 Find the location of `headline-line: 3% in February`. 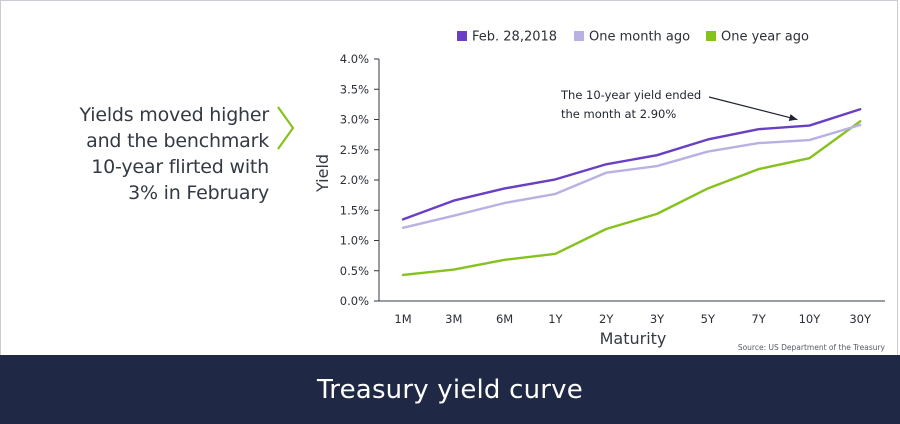

headline-line: 3% in February is located at coordinates (198, 193).